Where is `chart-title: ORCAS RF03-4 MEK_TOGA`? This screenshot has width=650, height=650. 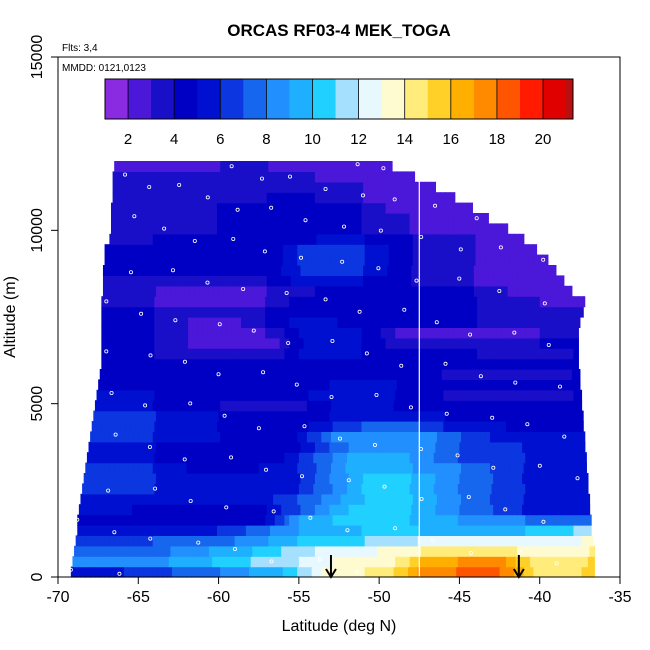 chart-title: ORCAS RF03-4 MEK_TOGA is located at coordinates (339, 30).